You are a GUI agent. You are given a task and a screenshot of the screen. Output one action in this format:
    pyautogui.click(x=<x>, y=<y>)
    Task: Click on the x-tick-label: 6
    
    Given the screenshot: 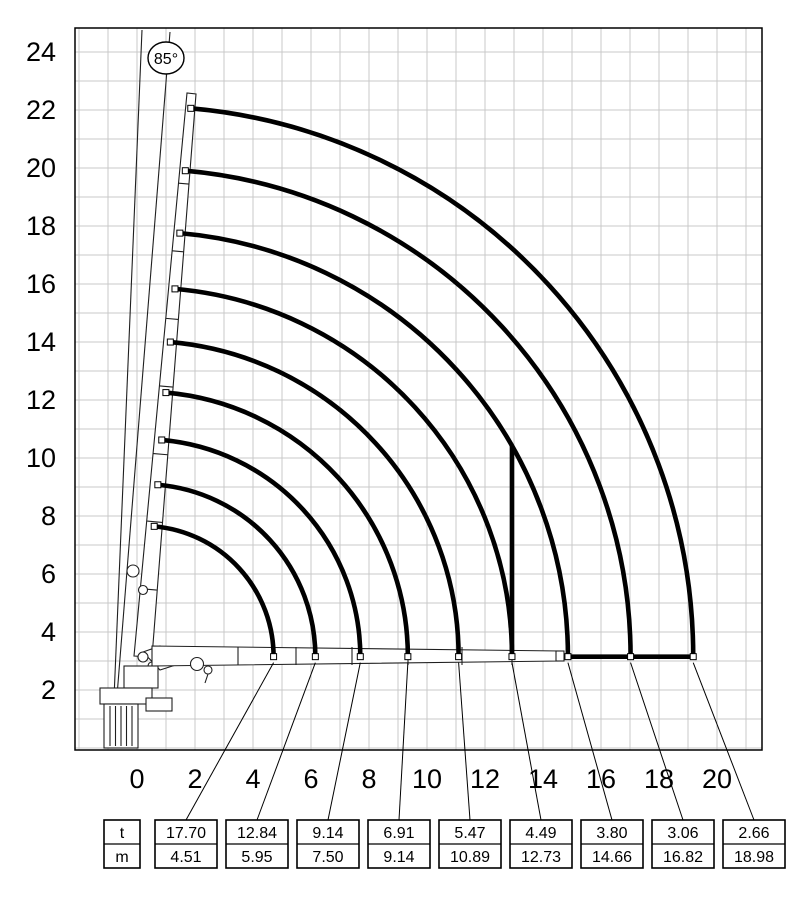 What is the action you would take?
    pyautogui.click(x=310, y=779)
    